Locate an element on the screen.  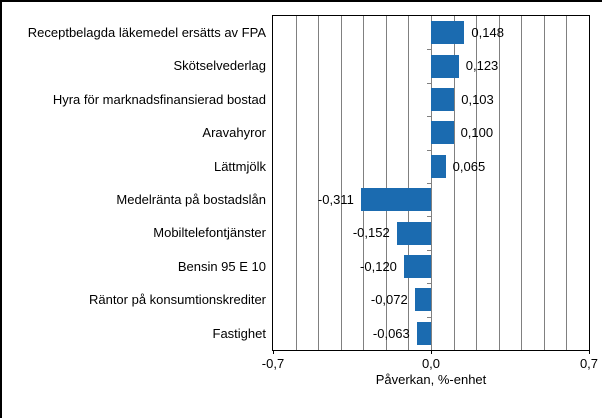
category-label: Räntor på konsumtionskrediter is located at coordinates (177, 300).